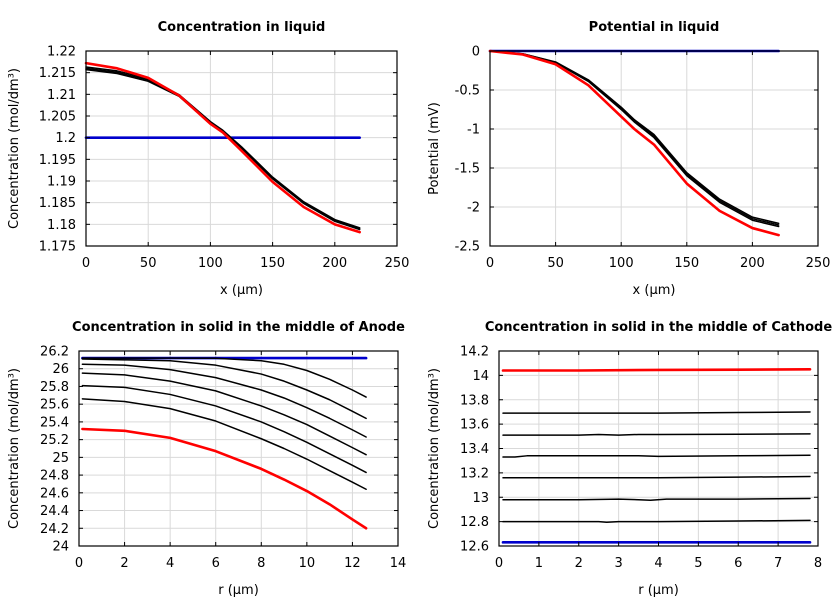 The image size is (840, 600). I want to click on x-tick-label: 3, so click(618, 563).